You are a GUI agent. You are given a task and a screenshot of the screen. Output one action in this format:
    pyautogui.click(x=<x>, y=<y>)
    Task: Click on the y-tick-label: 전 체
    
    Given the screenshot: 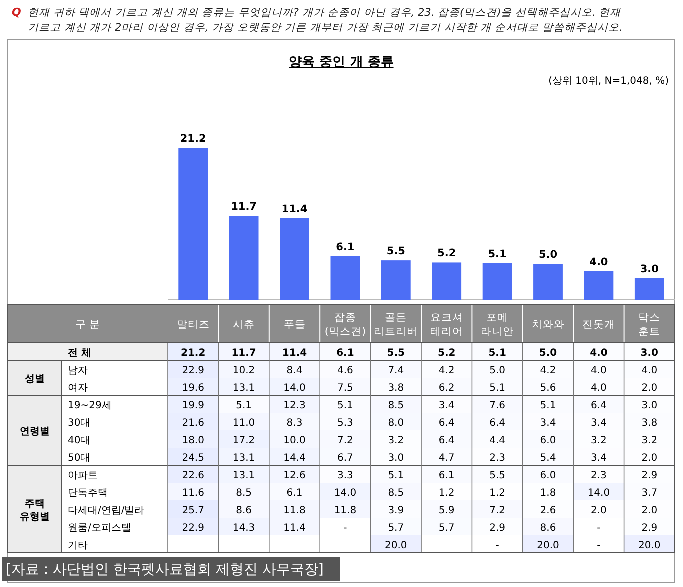 What is the action you would take?
    pyautogui.click(x=80, y=353)
    